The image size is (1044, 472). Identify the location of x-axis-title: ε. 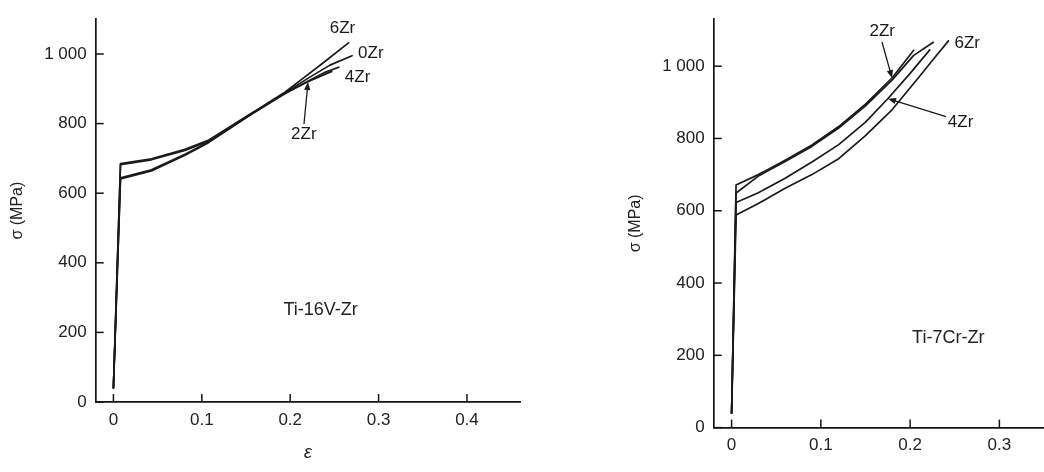
(308, 452).